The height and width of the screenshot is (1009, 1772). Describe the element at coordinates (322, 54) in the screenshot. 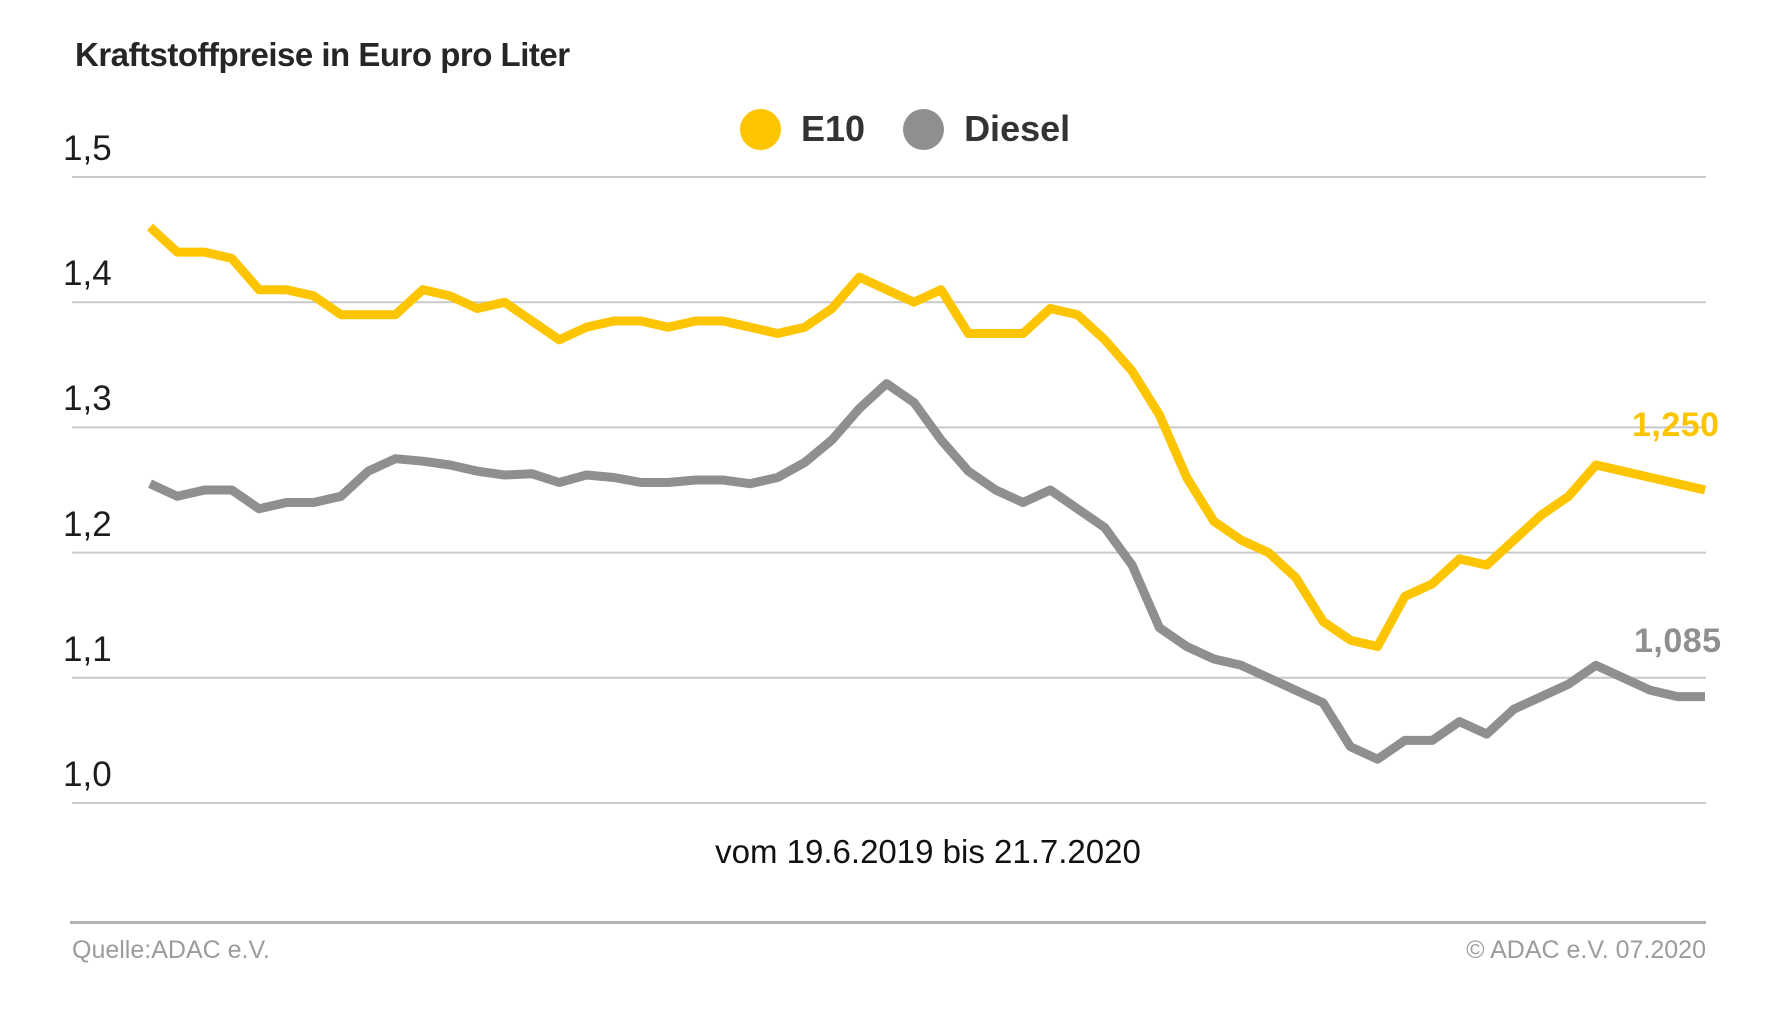

I see `page-title: Kraftstoffpreise in Euro pro Liter` at that location.